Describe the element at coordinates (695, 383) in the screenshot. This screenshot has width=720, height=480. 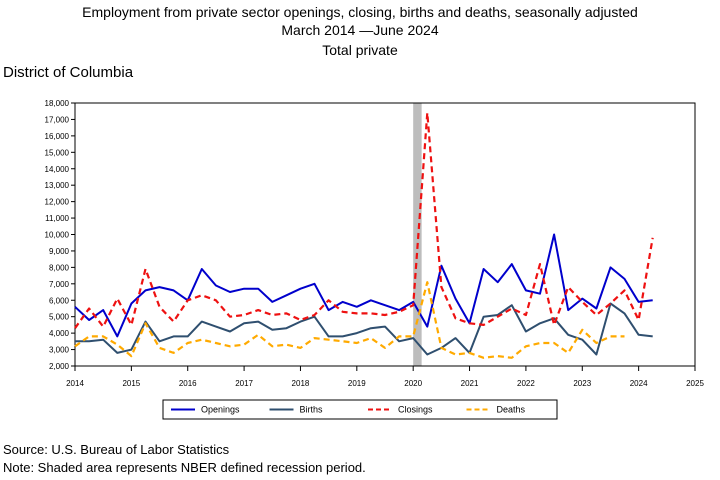
I see `x-tick-label: 2025` at that location.